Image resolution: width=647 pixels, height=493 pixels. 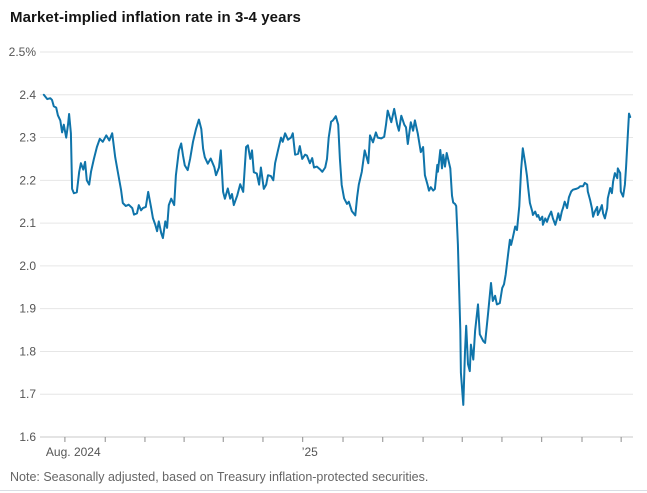 What do you see at coordinates (310, 452) in the screenshot?
I see `x-axis-label: ’25` at bounding box center [310, 452].